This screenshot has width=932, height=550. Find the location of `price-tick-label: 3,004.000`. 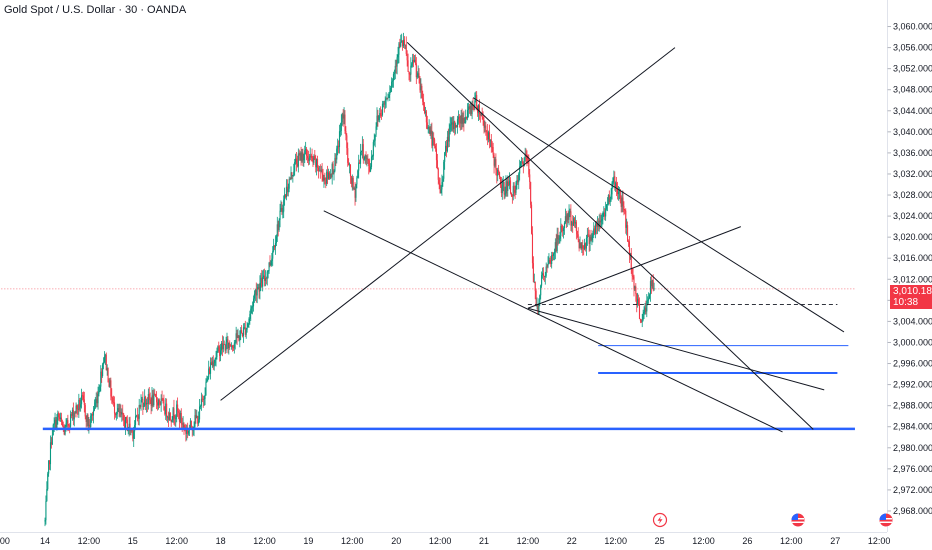

price-tick-label: 3,004.000 is located at coordinates (912, 321).